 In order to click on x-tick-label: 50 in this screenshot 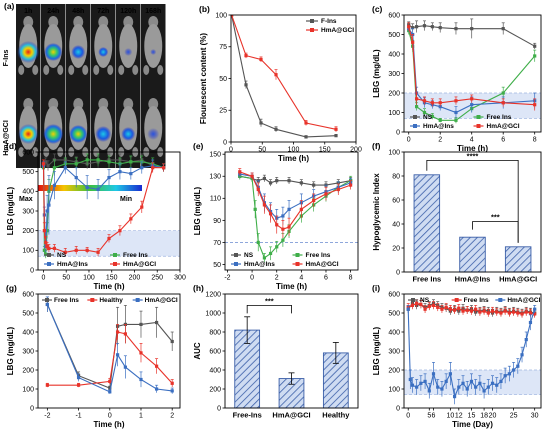, I will do `click(66, 278)`.